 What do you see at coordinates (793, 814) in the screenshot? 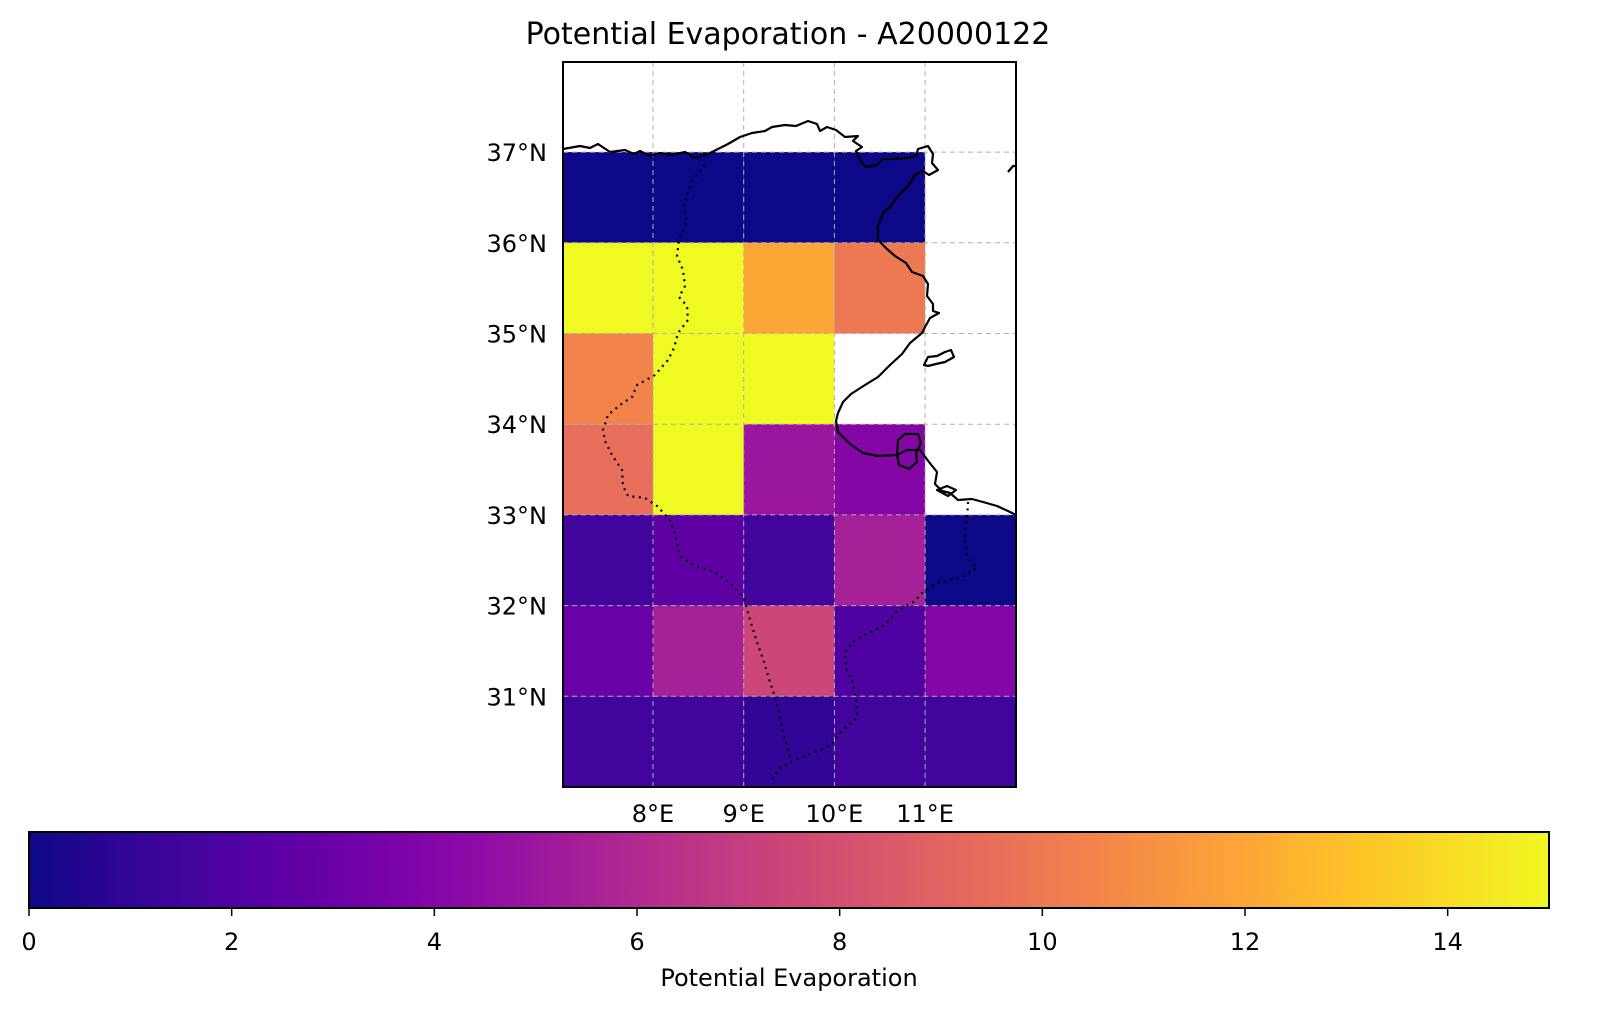
I see `x-axis-ticks: 8°E 9°E 10°E 11°E` at bounding box center [793, 814].